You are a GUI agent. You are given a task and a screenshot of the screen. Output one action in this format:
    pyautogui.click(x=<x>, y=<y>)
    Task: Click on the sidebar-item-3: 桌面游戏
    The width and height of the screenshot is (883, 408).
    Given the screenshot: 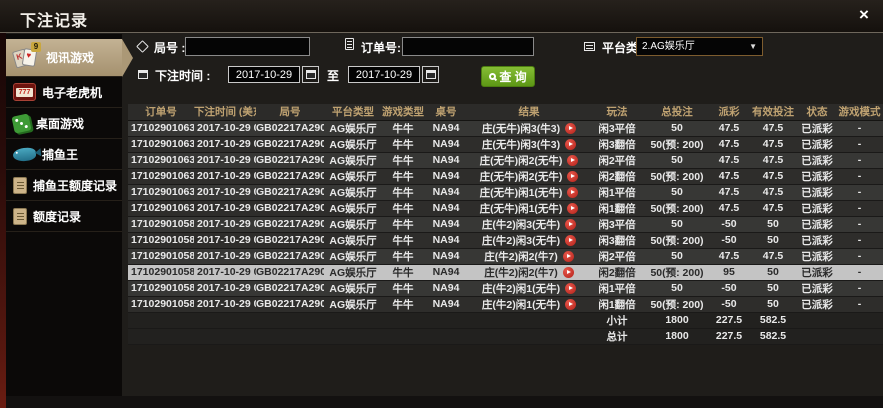 What is the action you would take?
    pyautogui.click(x=64, y=123)
    